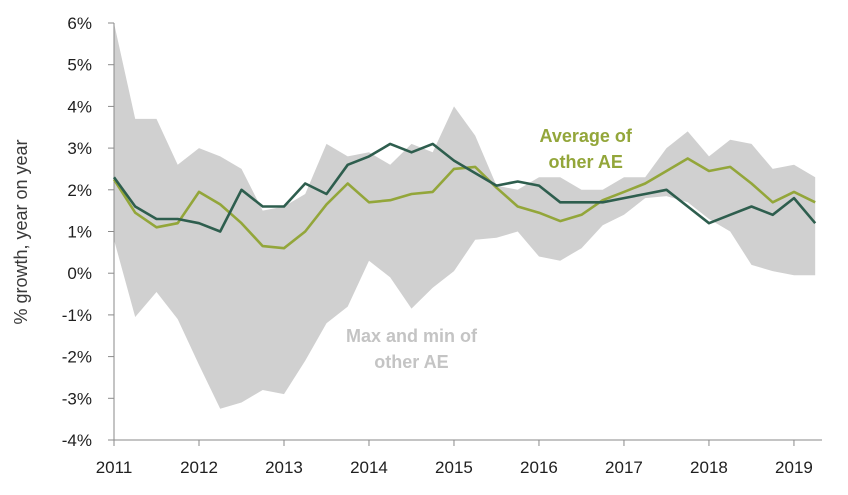 This screenshot has width=848, height=495. What do you see at coordinates (79, 190) in the screenshot?
I see `y-tick-label: 2%` at bounding box center [79, 190].